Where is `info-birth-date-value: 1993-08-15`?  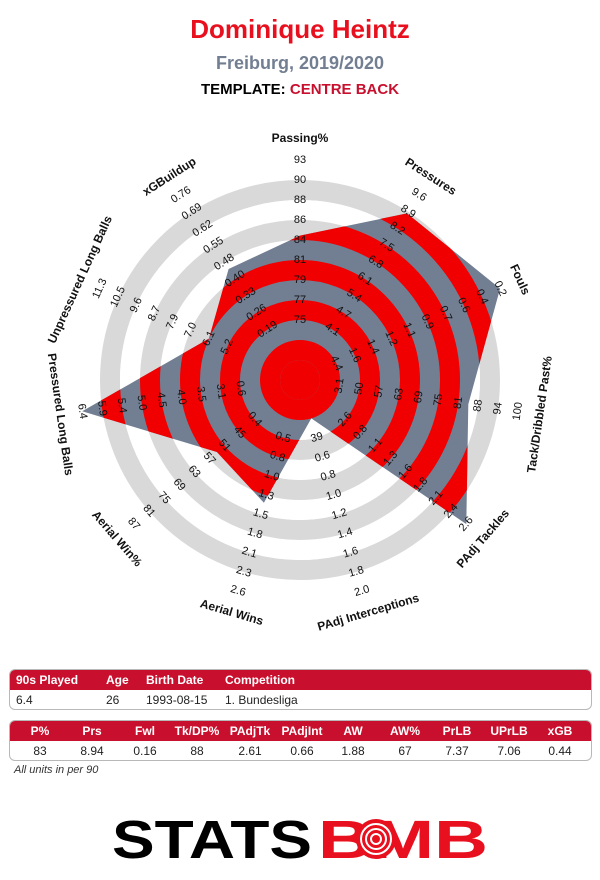
info-birth-date-value: 1993-08-15 is located at coordinates (177, 700).